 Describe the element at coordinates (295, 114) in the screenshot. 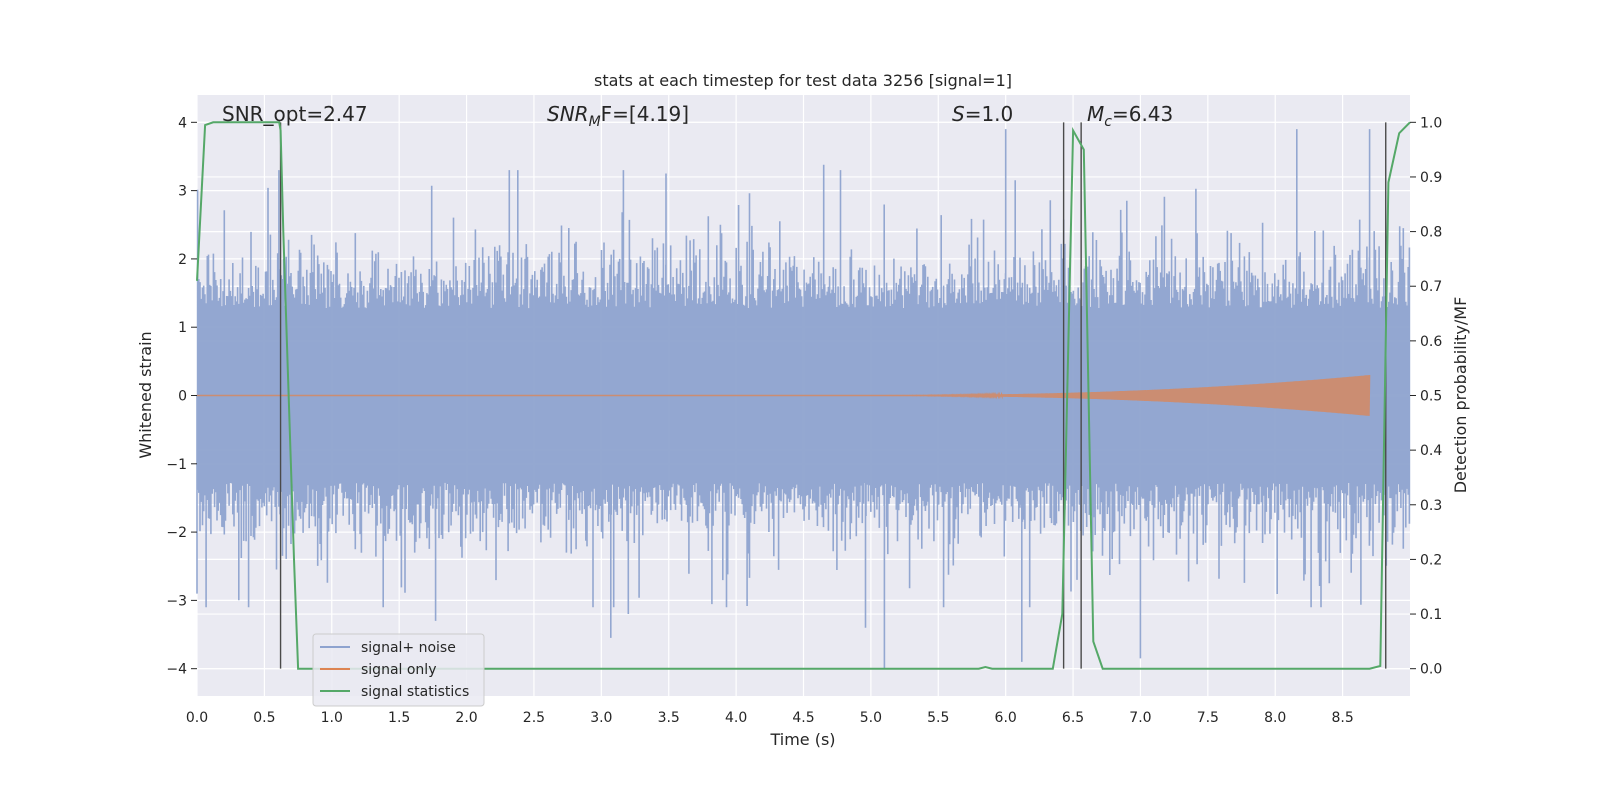

I see `annotation-snr-opt: SNR_opt=2.47` at that location.